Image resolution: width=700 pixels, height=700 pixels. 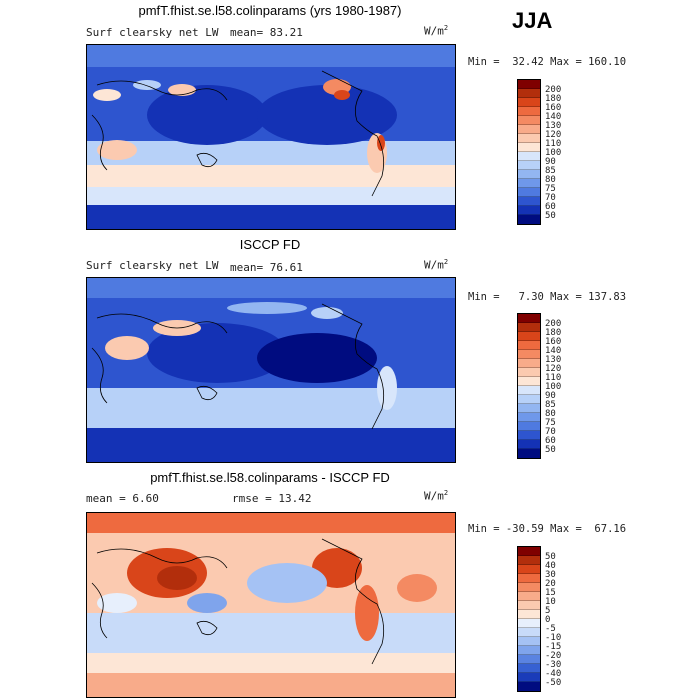 What do you see at coordinates (550, 629) in the screenshot?
I see `colorbar-tick: -5` at bounding box center [550, 629].